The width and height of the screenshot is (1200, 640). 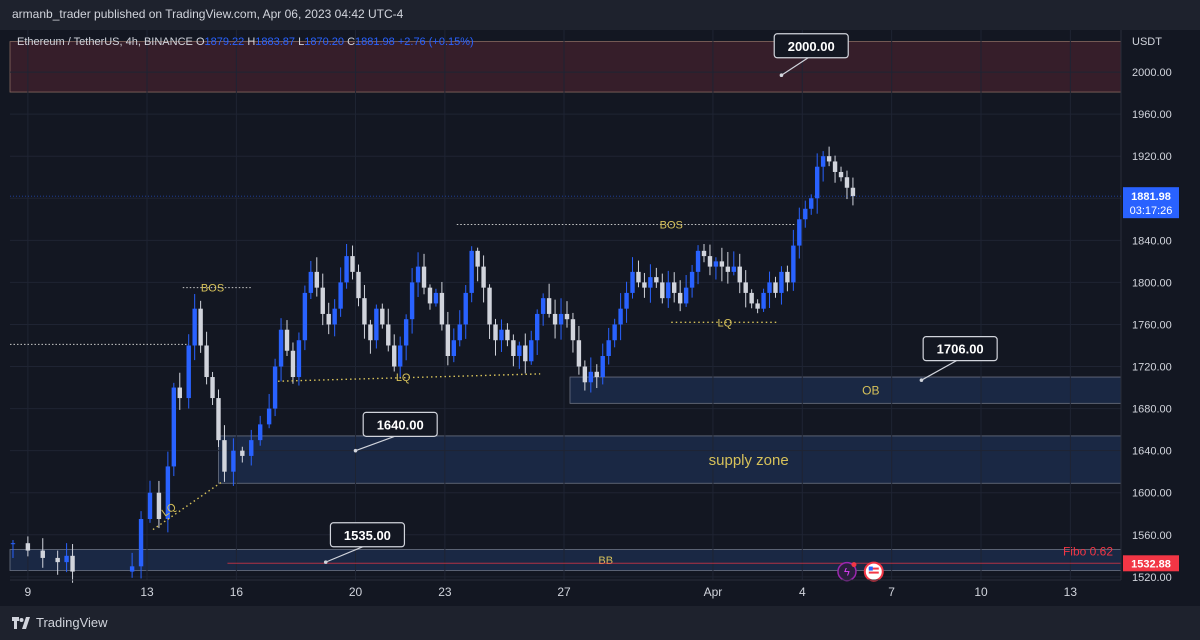 I want to click on callout-1640-box, so click(x=400, y=424).